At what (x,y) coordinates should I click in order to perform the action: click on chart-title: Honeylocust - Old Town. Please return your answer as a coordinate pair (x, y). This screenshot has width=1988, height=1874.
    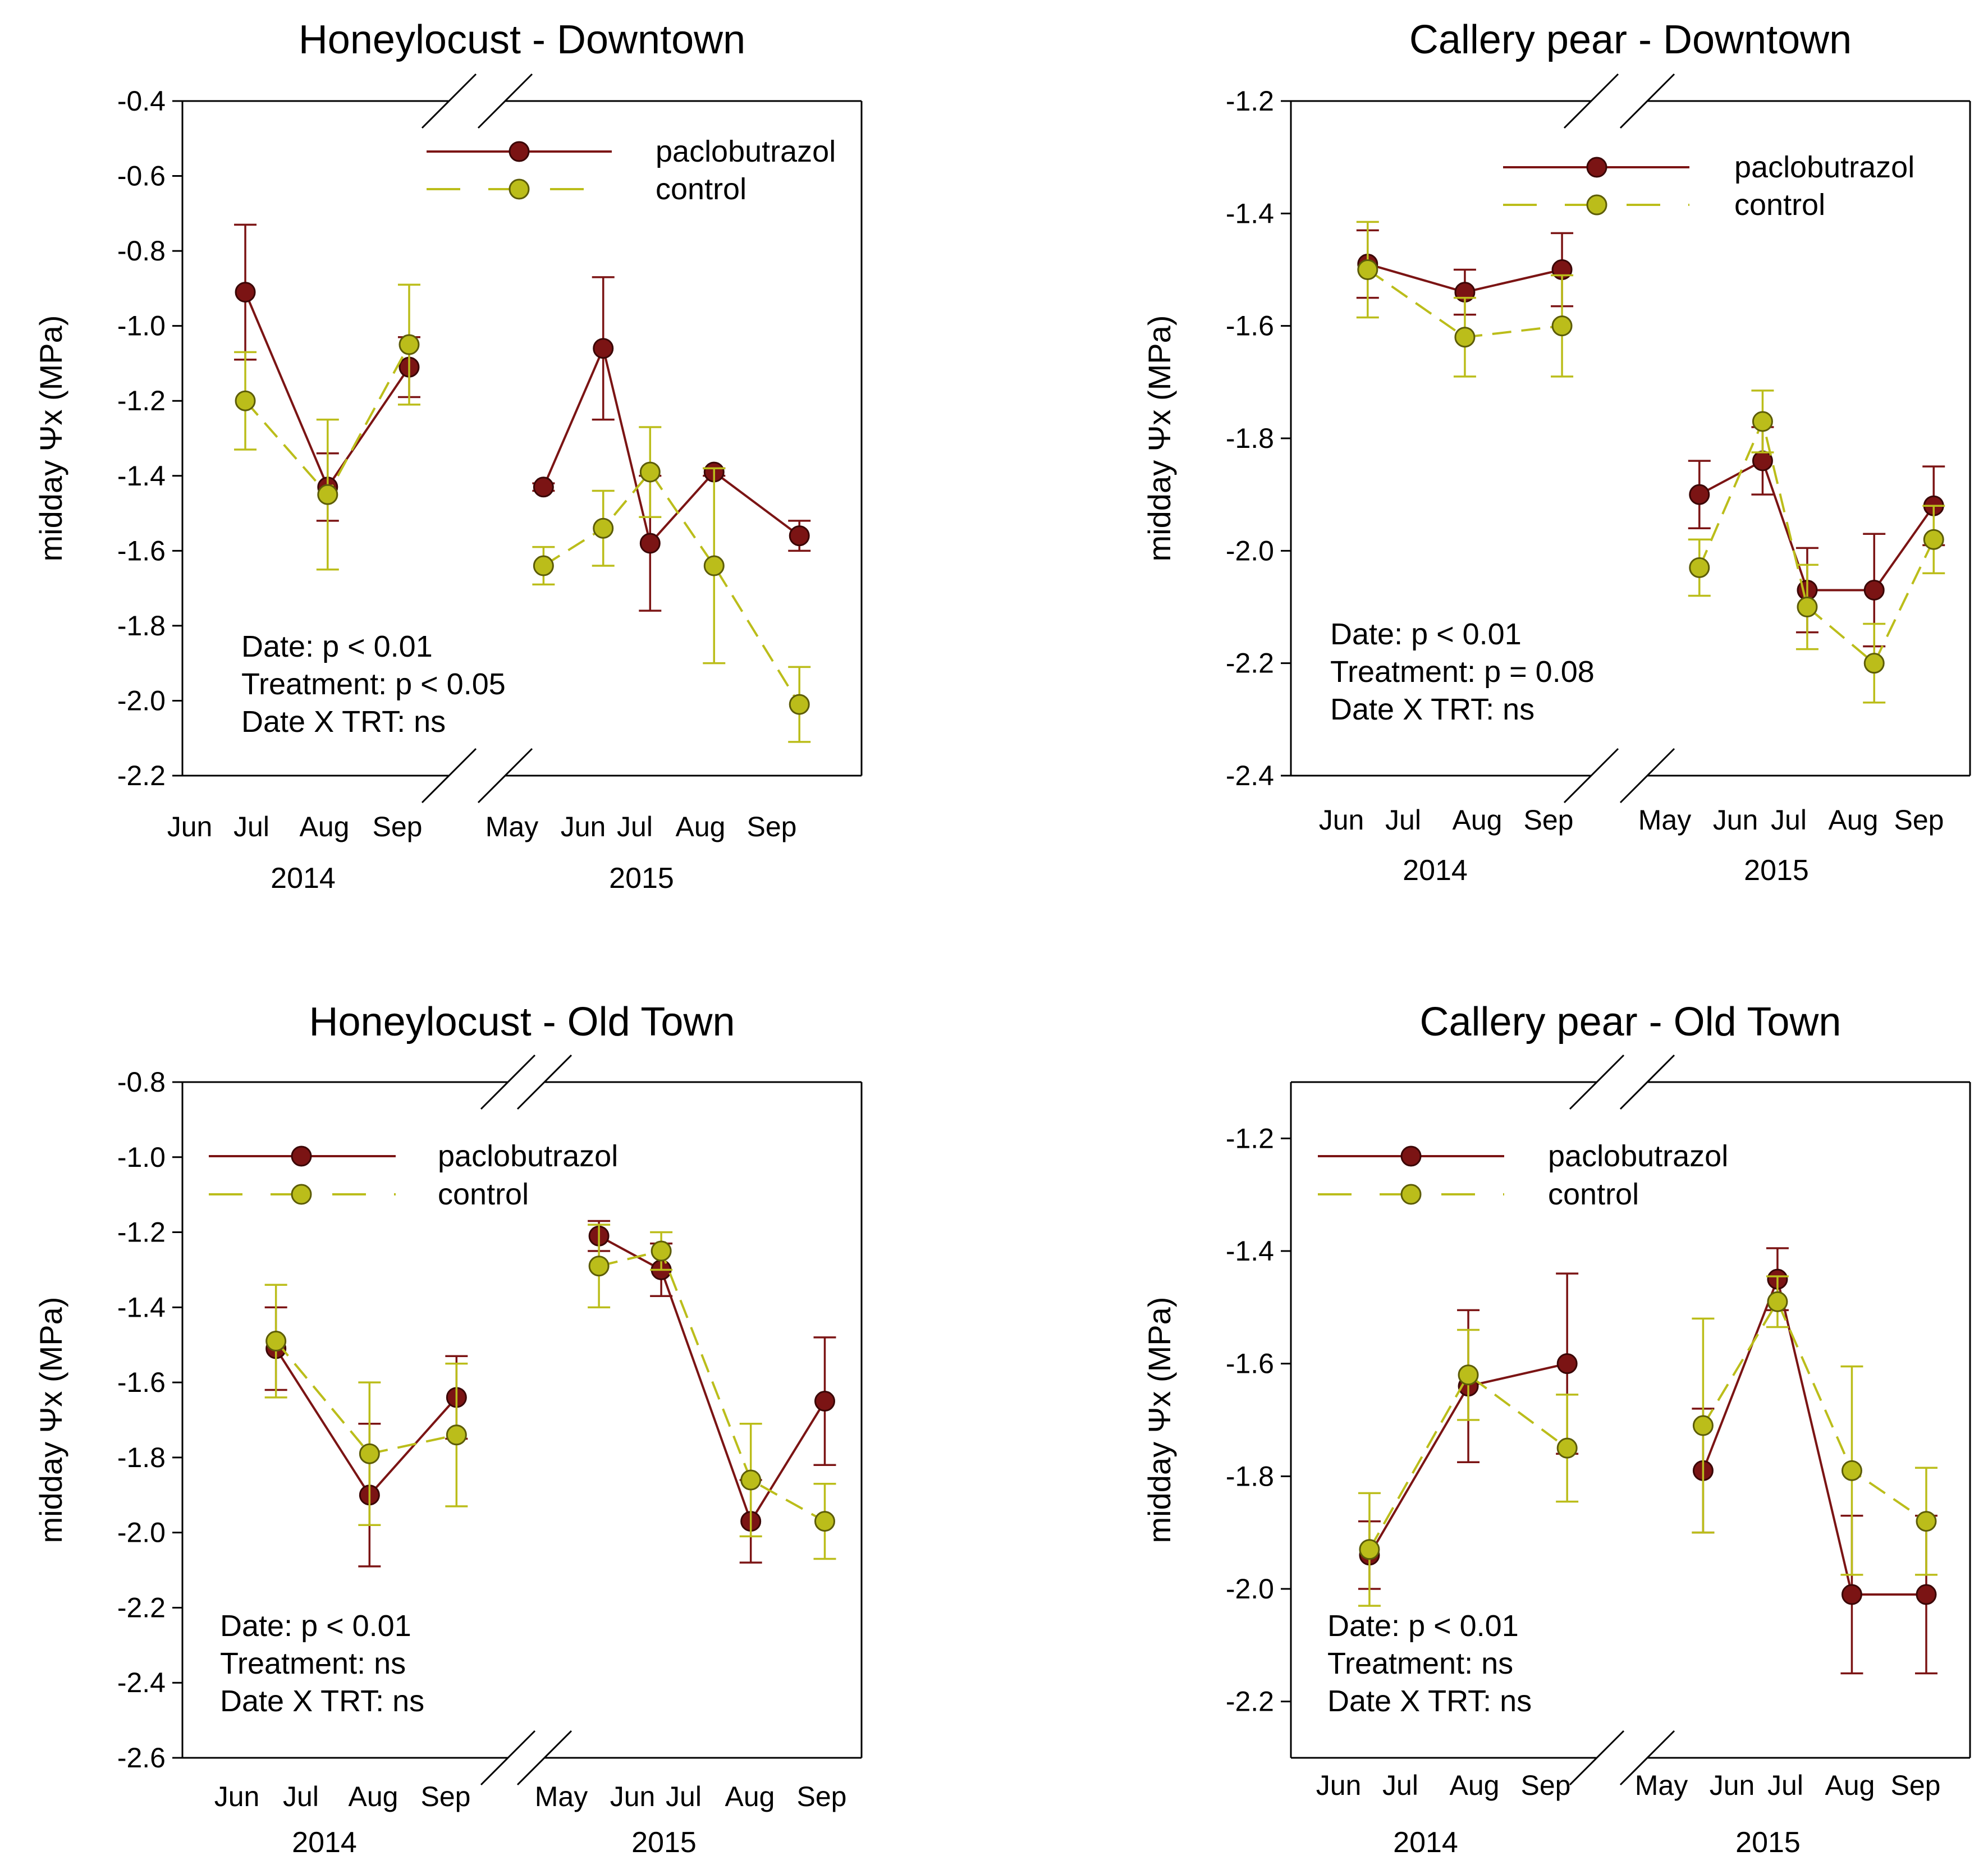
    Looking at the image, I should click on (522, 1022).